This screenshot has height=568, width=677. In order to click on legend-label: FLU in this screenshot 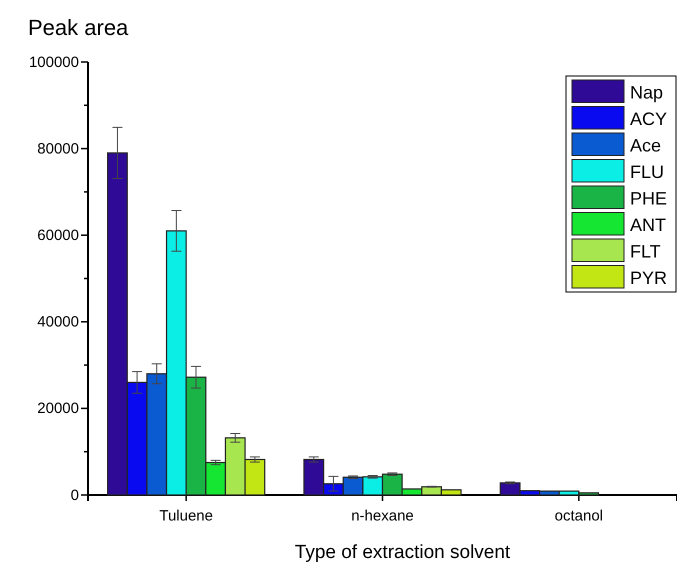, I will do `click(647, 172)`.